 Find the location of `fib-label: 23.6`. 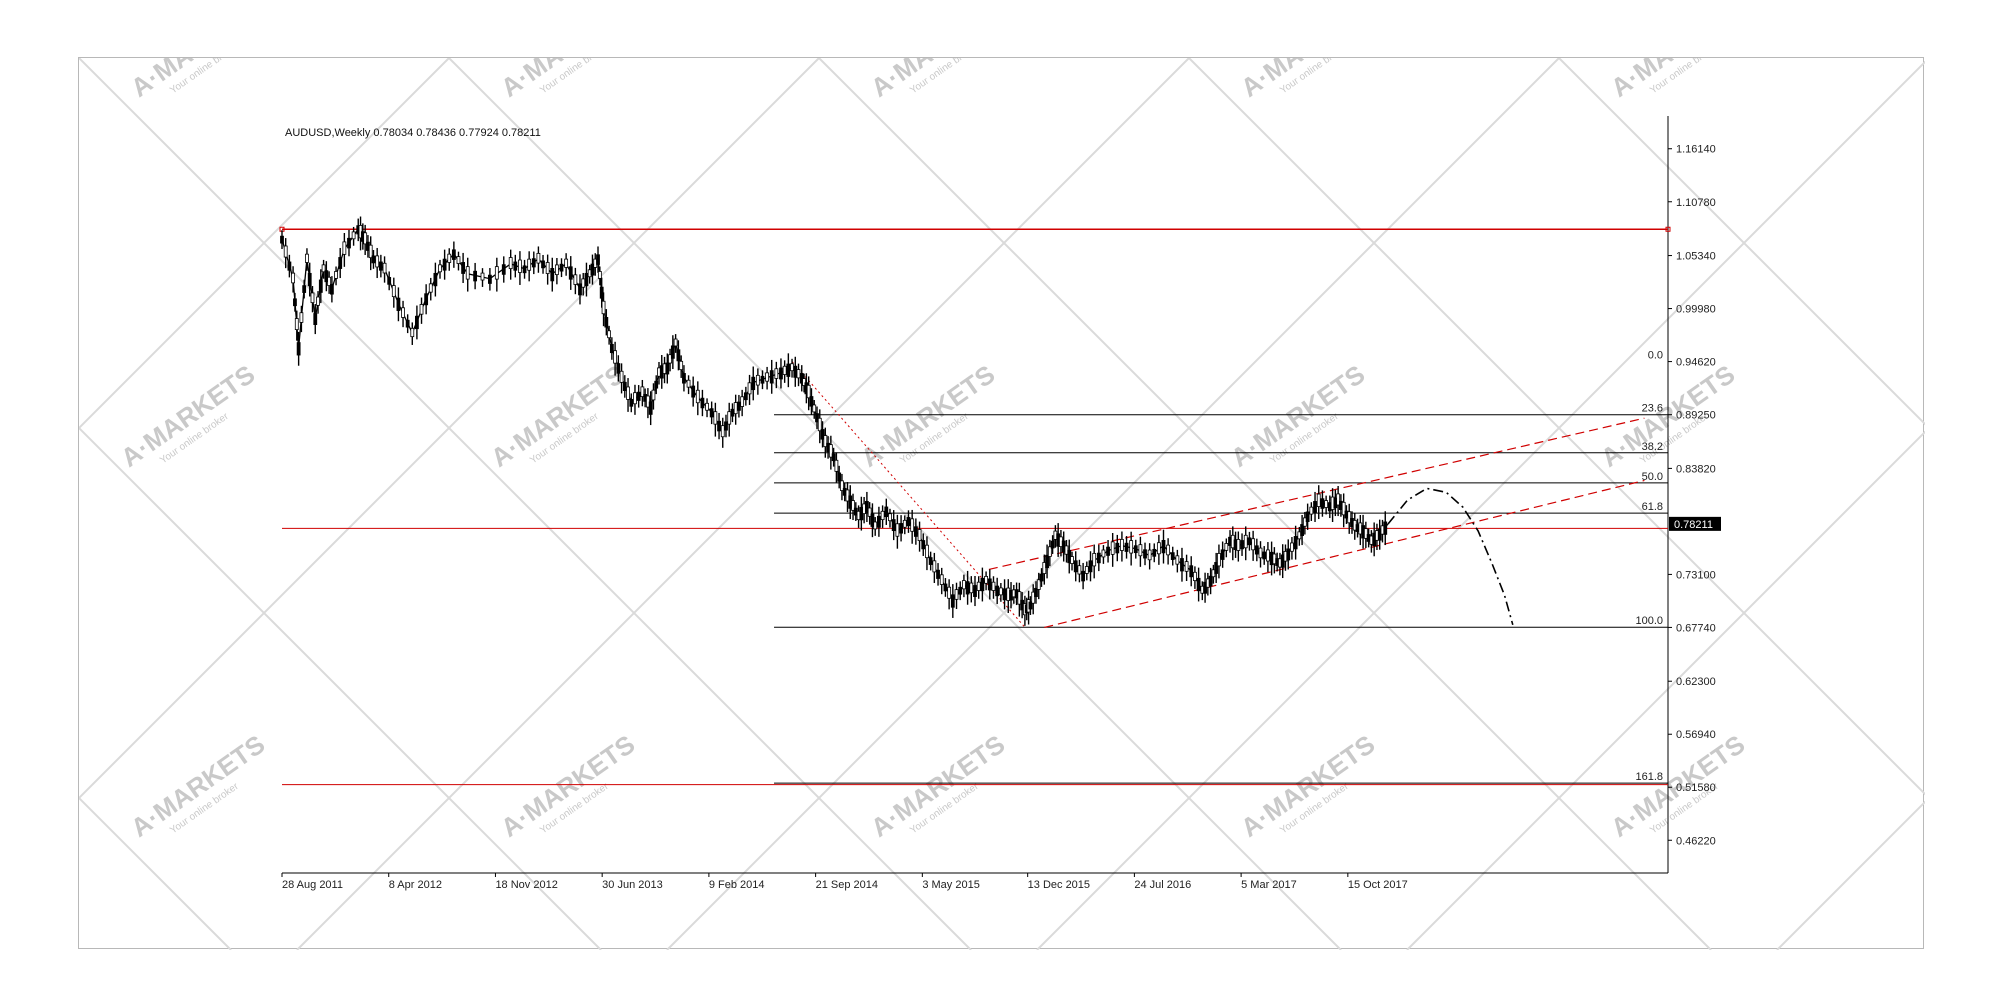

fib-label: 23.6 is located at coordinates (1652, 409).